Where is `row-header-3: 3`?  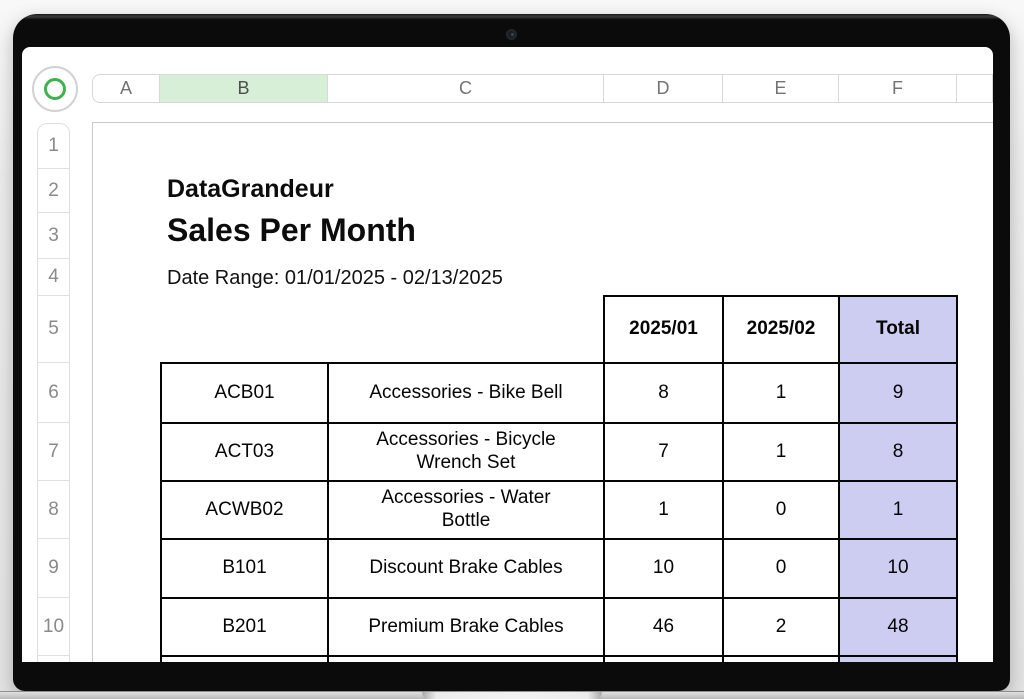 row-header-3: 3 is located at coordinates (53, 236).